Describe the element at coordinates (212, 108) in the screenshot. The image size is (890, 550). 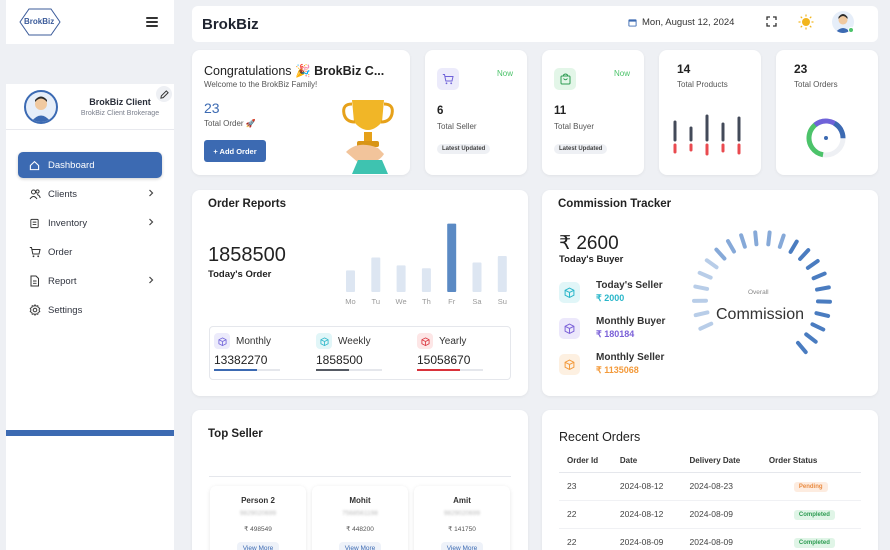
I see `total-order-value: 23` at that location.